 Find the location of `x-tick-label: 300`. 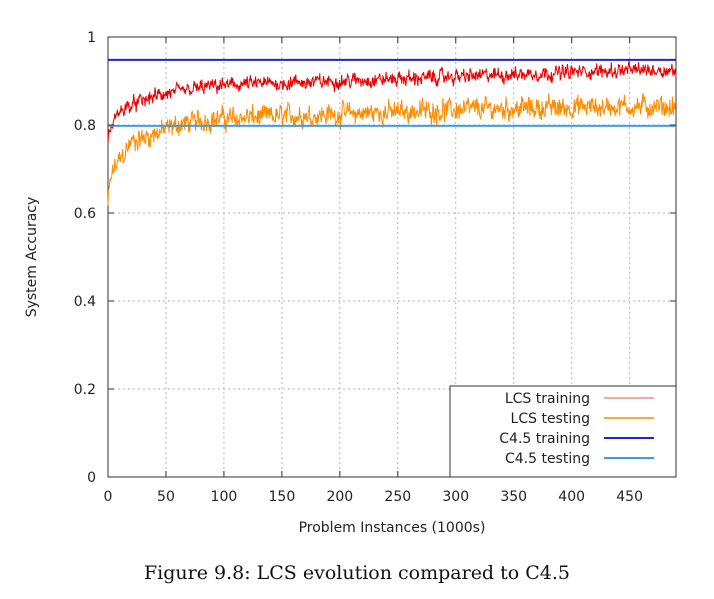

x-tick-label: 300 is located at coordinates (455, 497).